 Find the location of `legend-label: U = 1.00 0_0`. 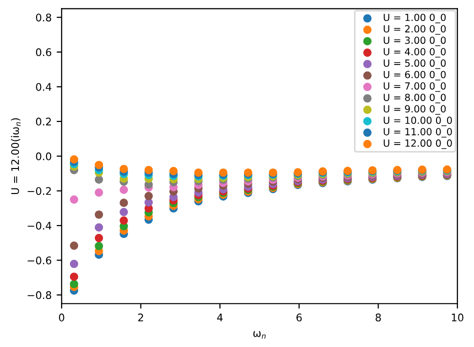

legend-label: U = 1.00 0_0 is located at coordinates (415, 19).